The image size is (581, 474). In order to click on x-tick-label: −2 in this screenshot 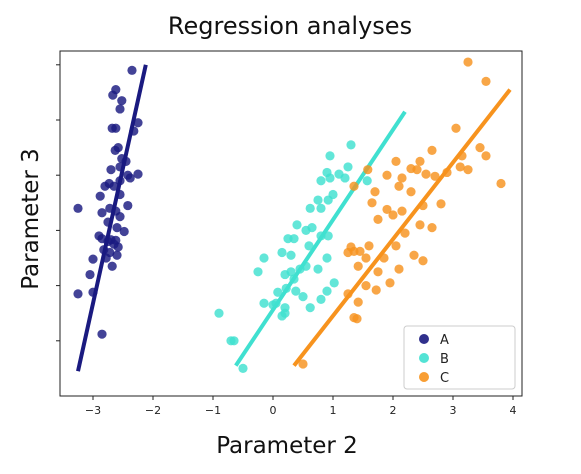, I will do `click(153, 410)`.